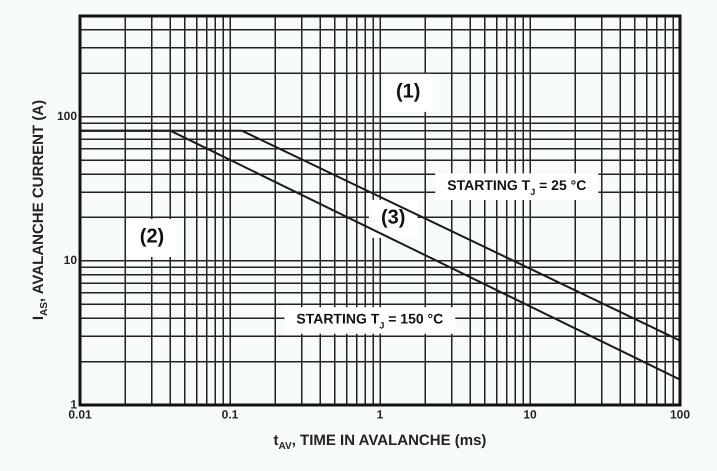 This screenshot has height=471, width=717. What do you see at coordinates (408, 91) in the screenshot?
I see `annotation: (1)` at bounding box center [408, 91].